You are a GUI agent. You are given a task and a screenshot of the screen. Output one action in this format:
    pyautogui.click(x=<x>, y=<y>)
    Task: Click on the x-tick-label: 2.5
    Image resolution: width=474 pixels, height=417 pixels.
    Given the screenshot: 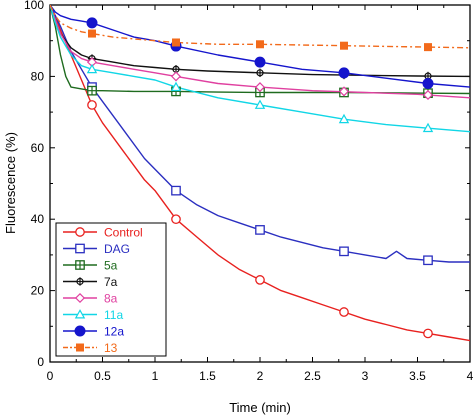 What is the action you would take?
    pyautogui.click(x=312, y=376)
    